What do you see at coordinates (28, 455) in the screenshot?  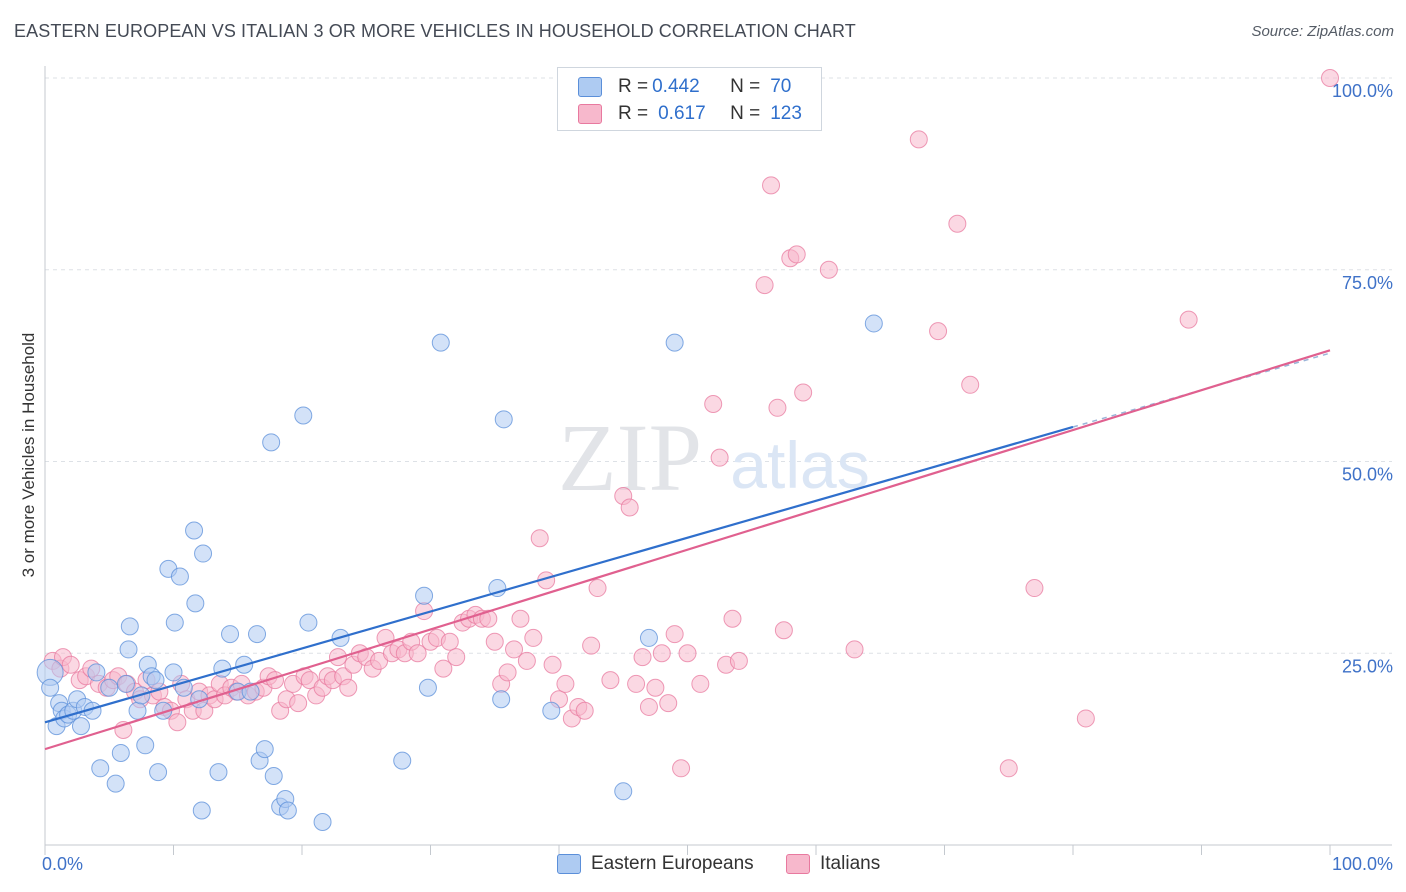 I see `y-axis-label: 3 or more Vehicles in Household` at bounding box center [28, 455].